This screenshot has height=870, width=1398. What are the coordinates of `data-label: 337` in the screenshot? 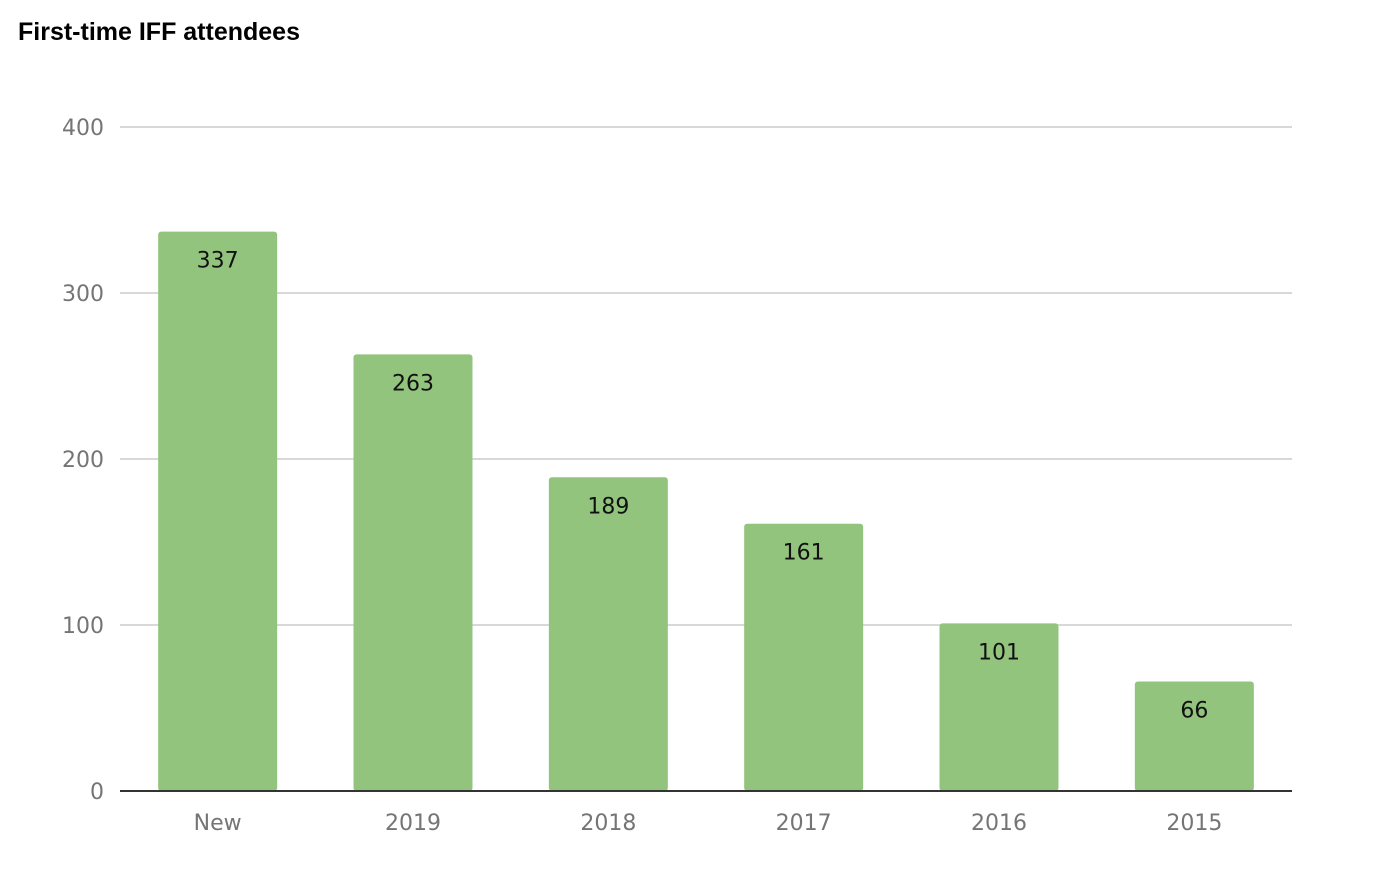 It's located at (218, 261).